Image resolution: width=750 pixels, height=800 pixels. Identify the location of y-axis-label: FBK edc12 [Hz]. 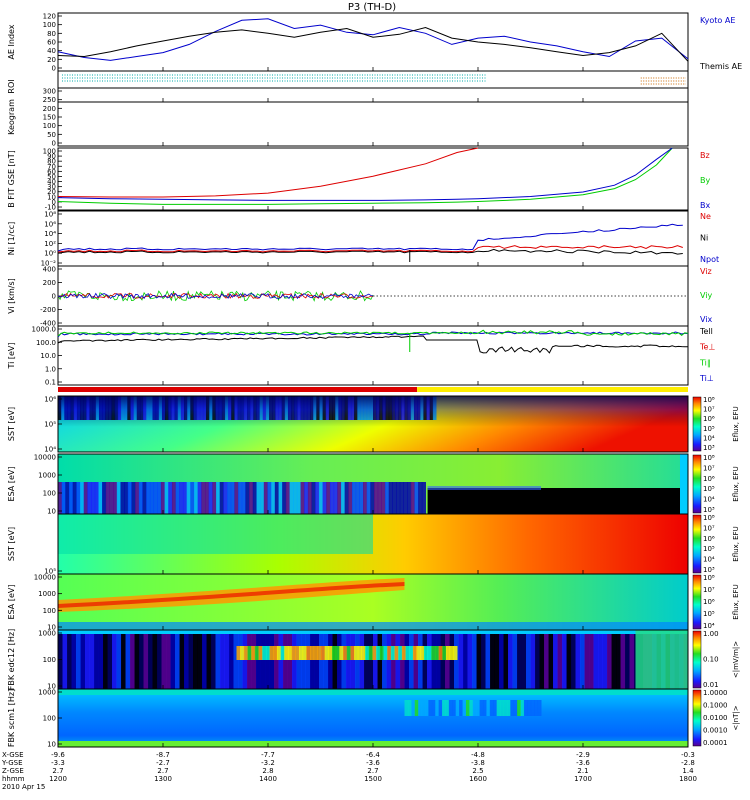
(11, 659).